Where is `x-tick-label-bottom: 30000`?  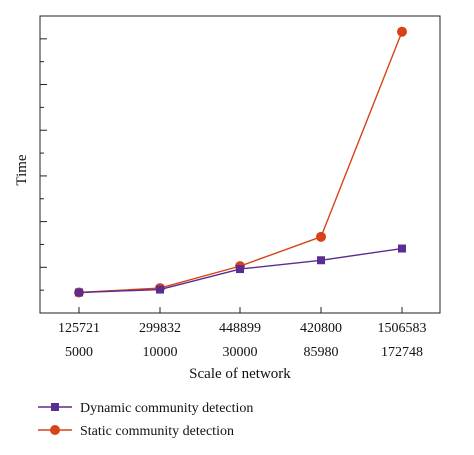 x-tick-label-bottom: 30000 is located at coordinates (240, 352).